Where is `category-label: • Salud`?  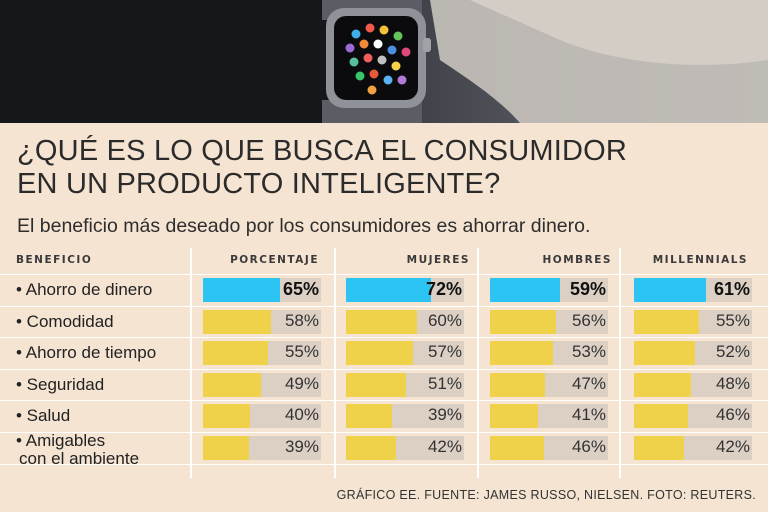 category-label: • Salud is located at coordinates (43, 415).